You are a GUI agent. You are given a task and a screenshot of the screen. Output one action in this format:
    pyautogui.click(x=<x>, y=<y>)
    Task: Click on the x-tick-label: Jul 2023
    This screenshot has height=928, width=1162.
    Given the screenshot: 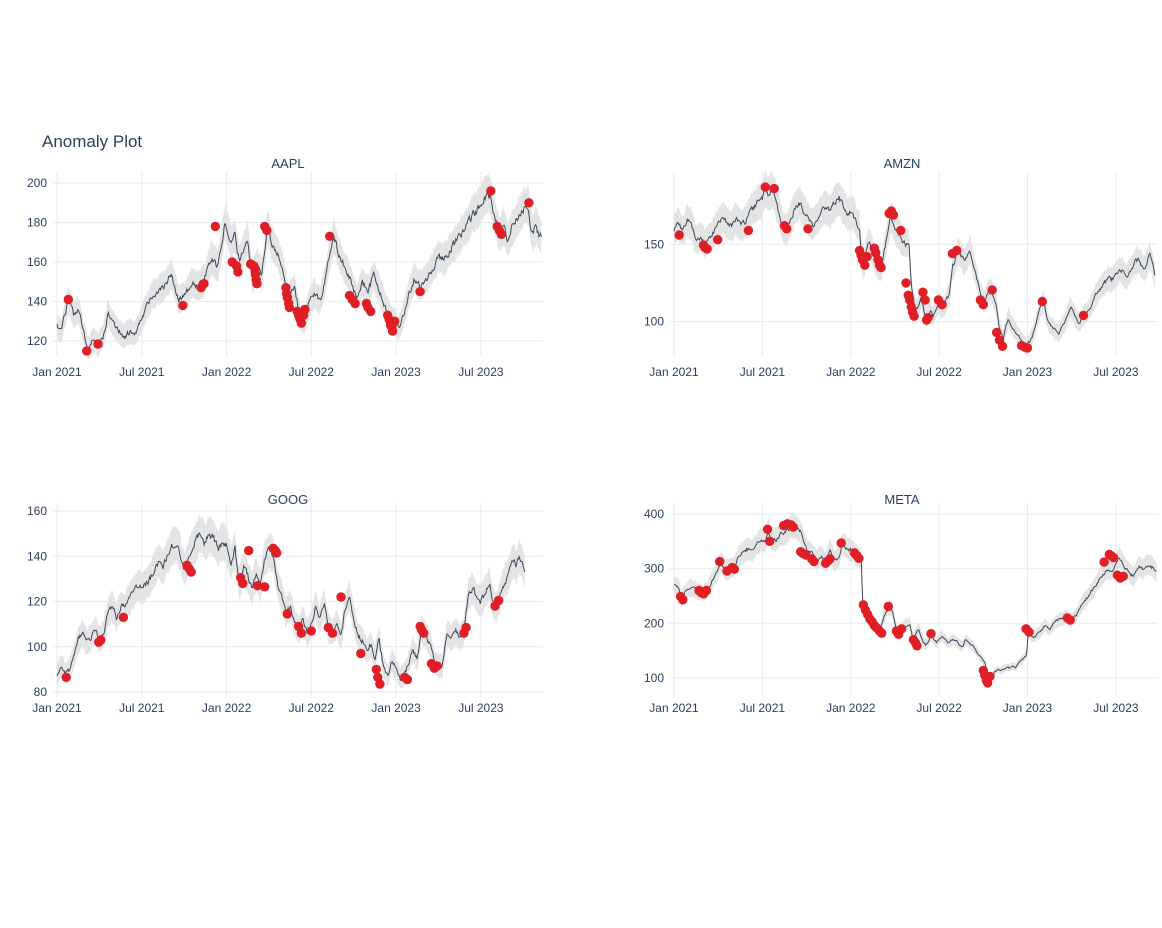 What is the action you would take?
    pyautogui.click(x=481, y=372)
    